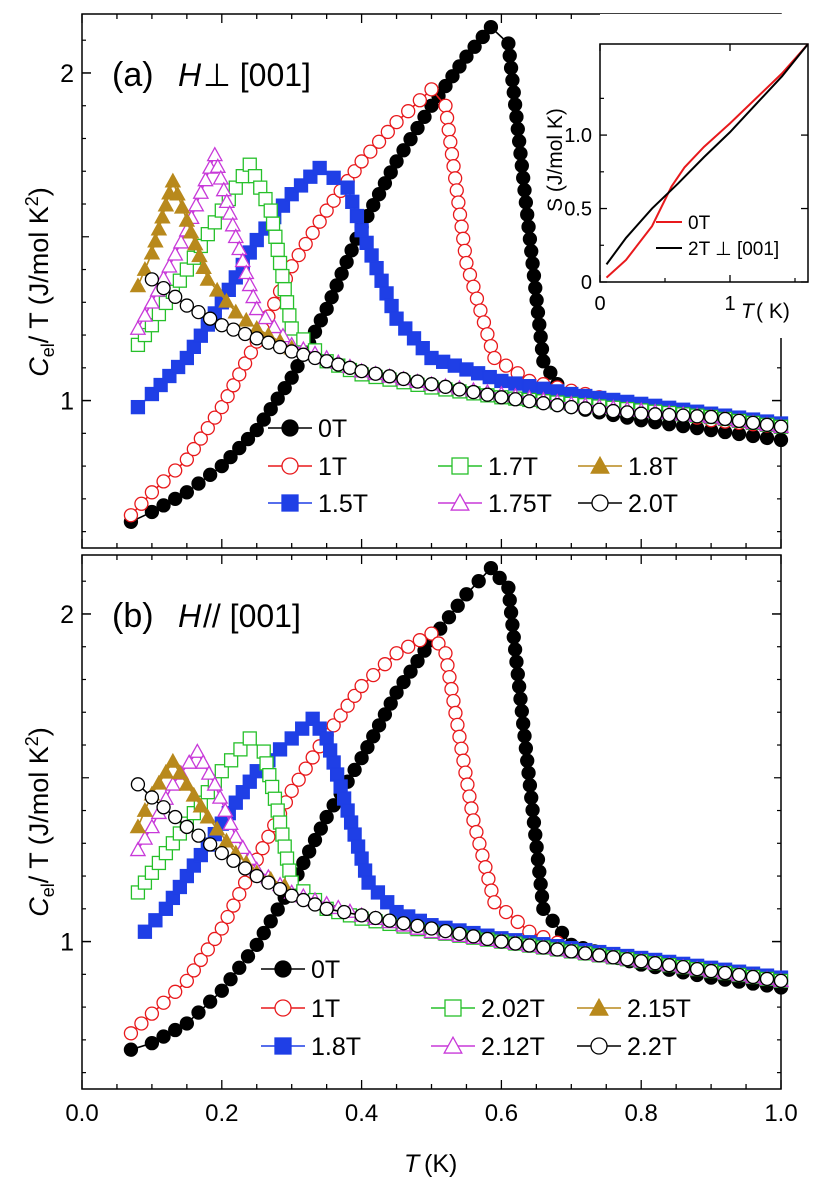 This screenshot has width=831, height=1199. I want to click on inset-xlabel-unit: ( K), so click(773, 311).